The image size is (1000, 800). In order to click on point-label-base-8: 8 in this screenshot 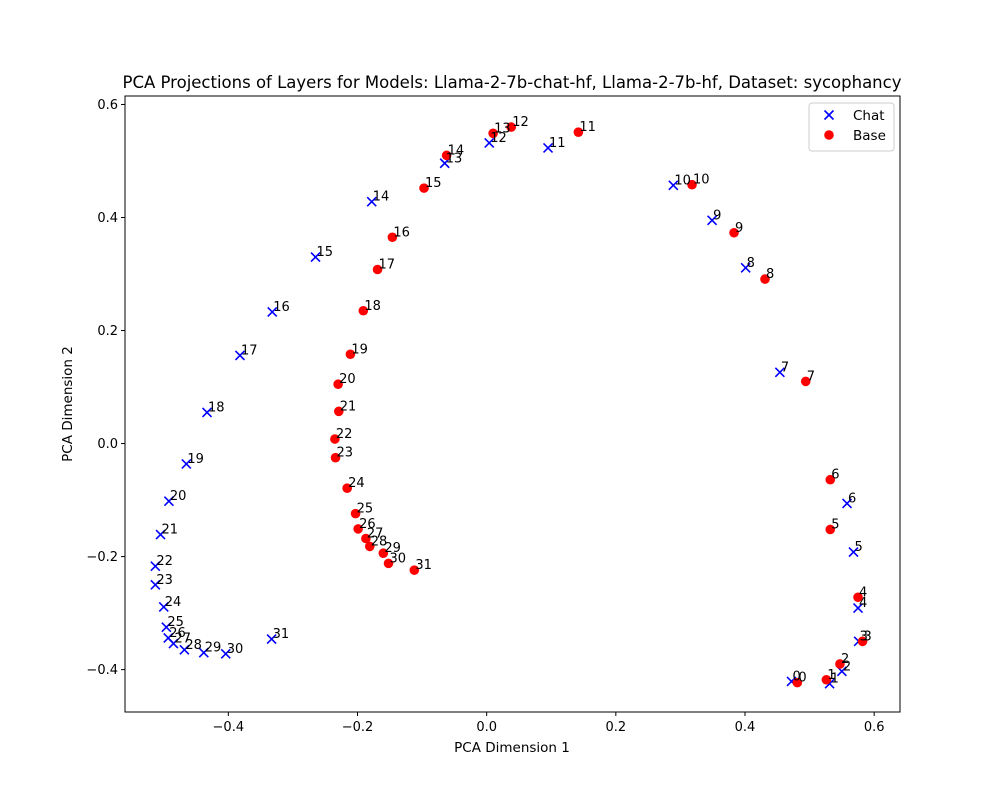, I will do `click(770, 274)`.